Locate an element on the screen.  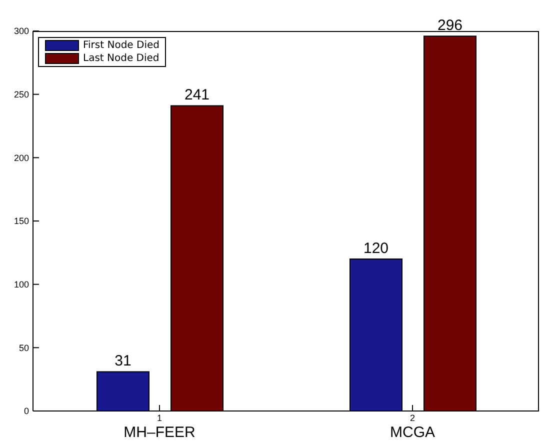
x-tick-label: 1 is located at coordinates (159, 418).